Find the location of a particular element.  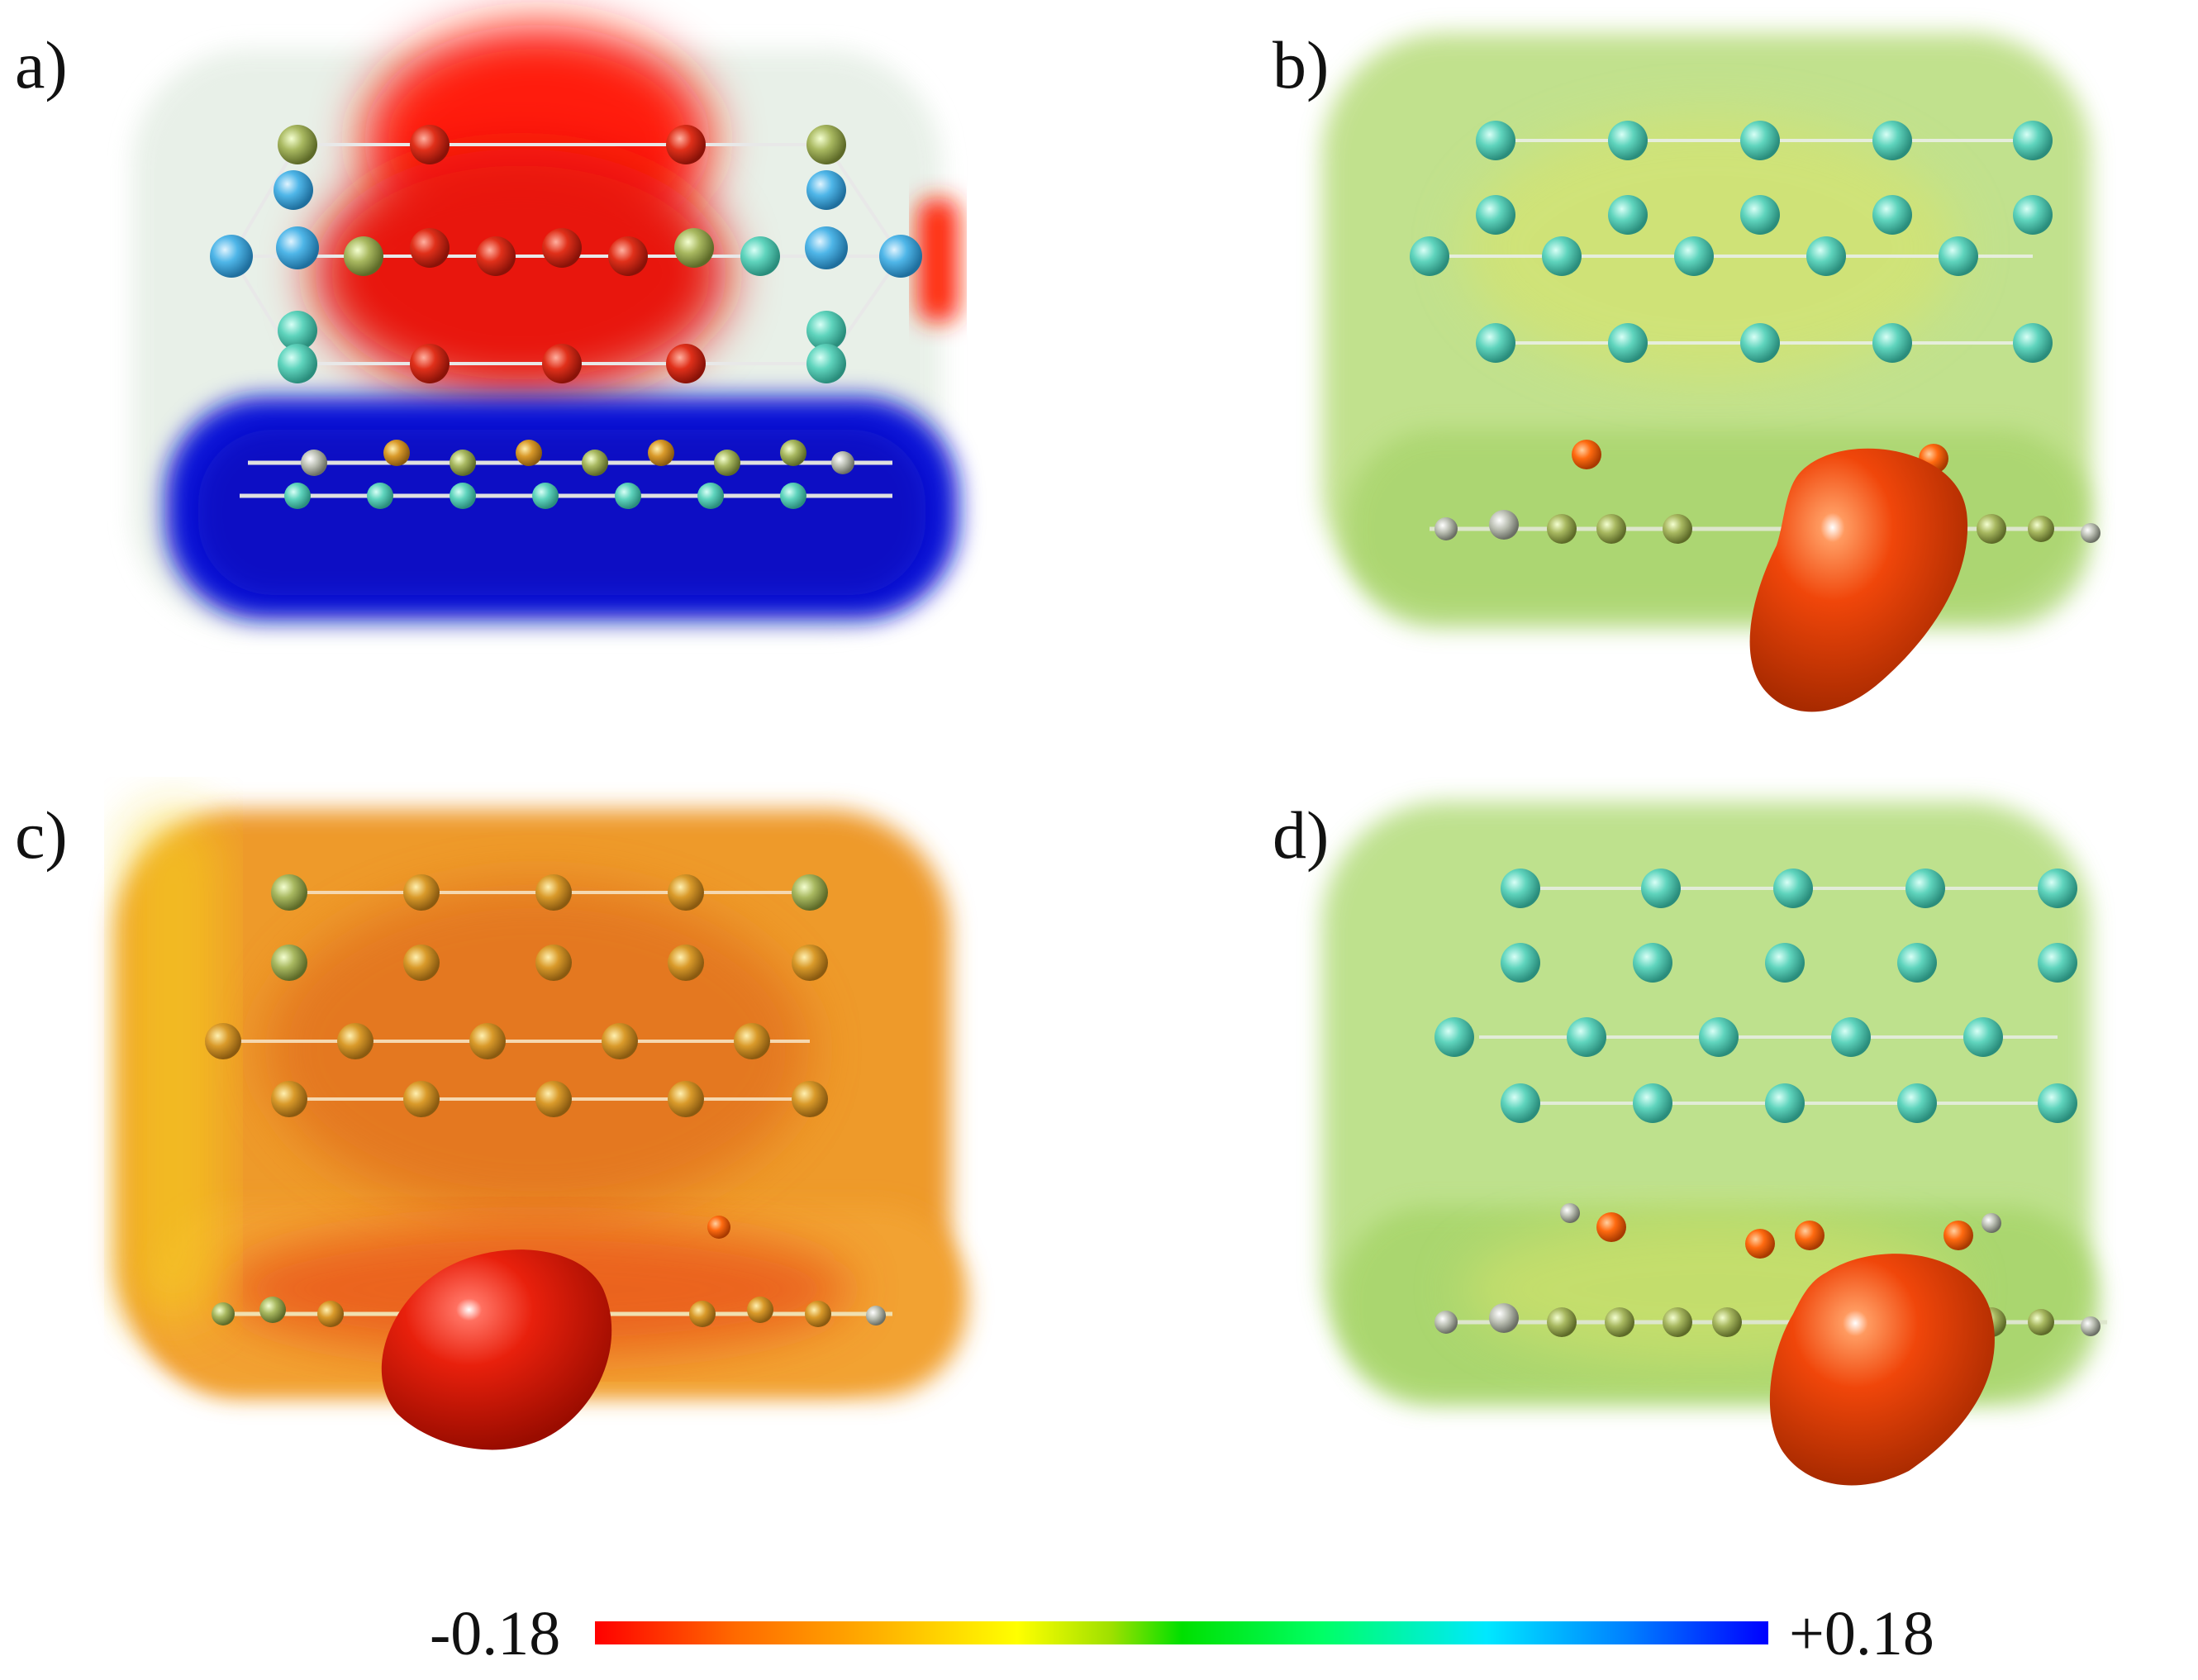

esp-surface-b is located at coordinates (1711, 372).